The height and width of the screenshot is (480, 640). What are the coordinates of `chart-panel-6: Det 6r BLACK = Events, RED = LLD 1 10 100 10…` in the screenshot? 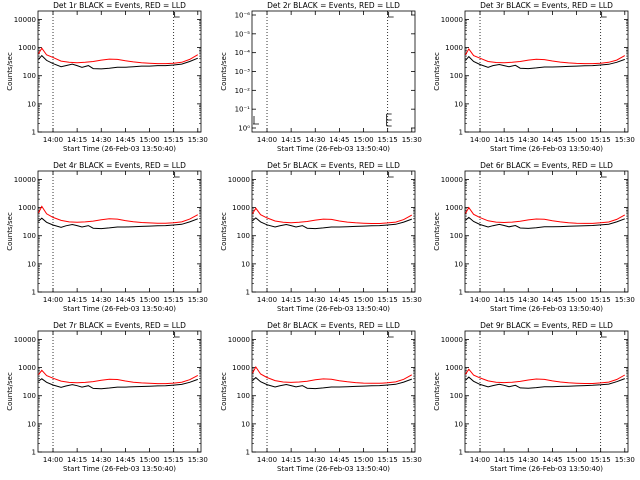 It's located at (534, 237).